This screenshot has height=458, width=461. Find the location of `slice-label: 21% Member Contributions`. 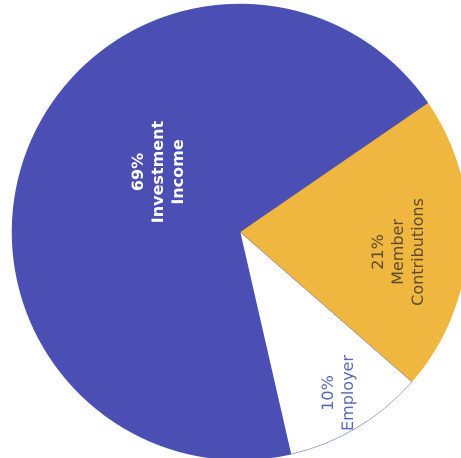

slice-label: 21% Member Contributions is located at coordinates (398, 252).